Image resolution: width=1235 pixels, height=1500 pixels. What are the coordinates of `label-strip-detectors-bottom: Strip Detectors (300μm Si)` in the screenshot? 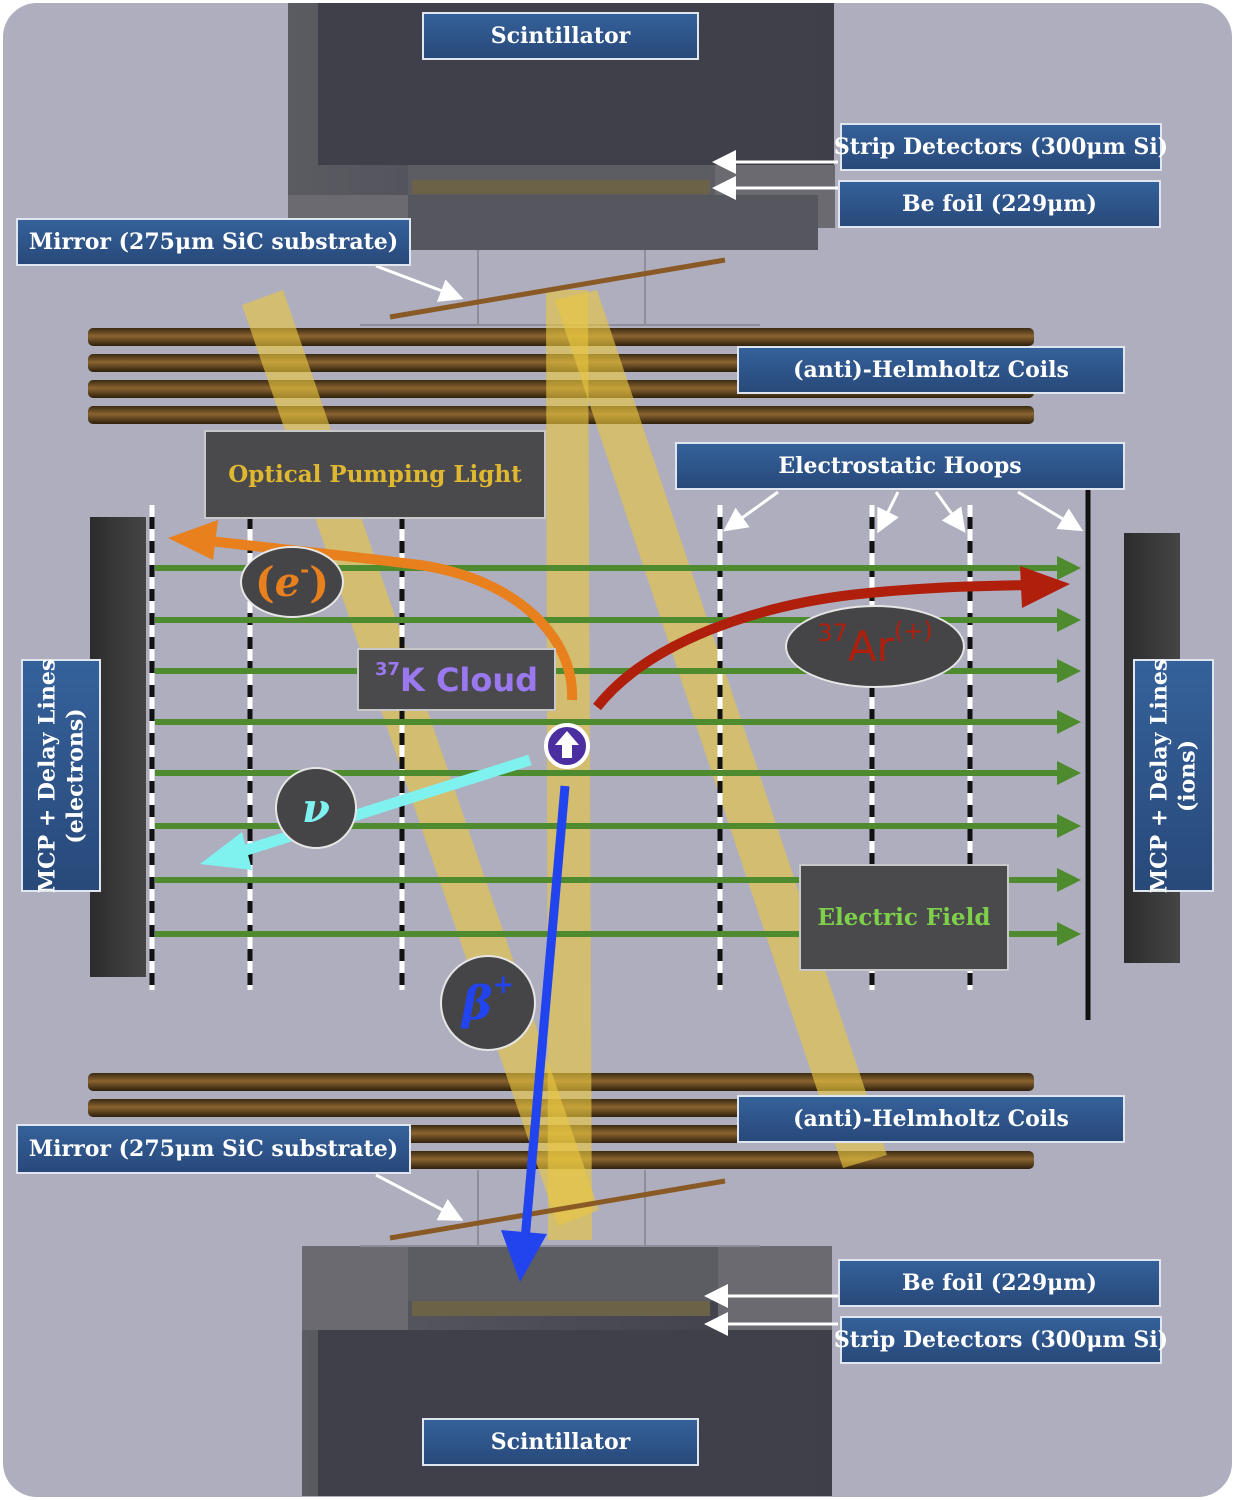 It's located at (1001, 1340).